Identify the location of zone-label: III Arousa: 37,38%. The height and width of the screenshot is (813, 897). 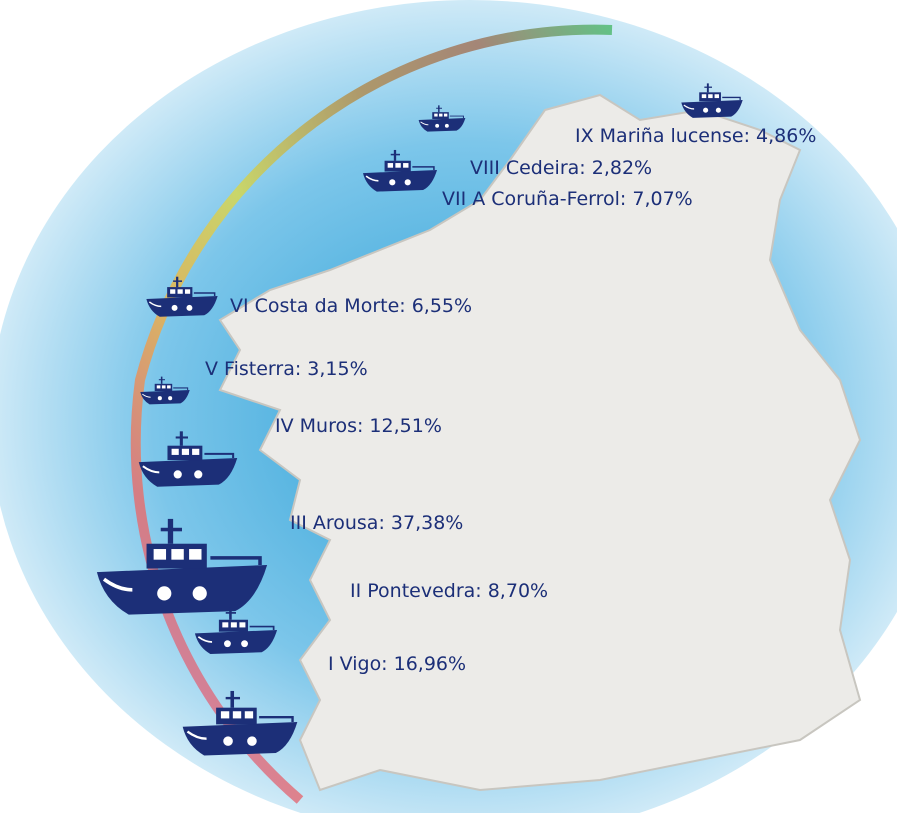
(376, 523).